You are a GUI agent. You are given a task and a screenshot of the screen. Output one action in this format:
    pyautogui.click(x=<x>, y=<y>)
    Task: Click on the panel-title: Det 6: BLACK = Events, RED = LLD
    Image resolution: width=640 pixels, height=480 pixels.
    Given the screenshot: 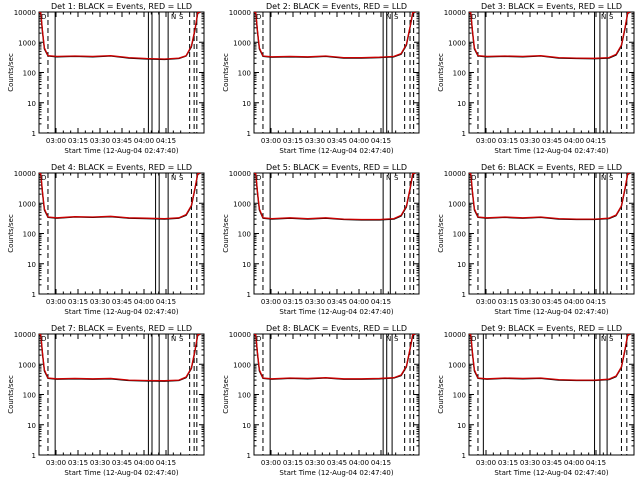 What is the action you would take?
    pyautogui.click(x=551, y=167)
    